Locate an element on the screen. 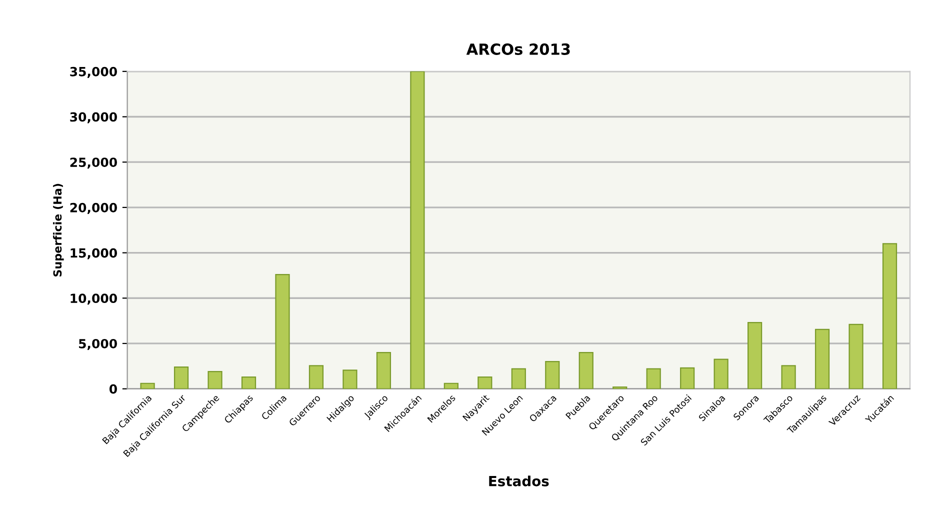 Image resolution: width=943 pixels, height=529 pixels. y-tick-label: 25,000 is located at coordinates (93, 163).